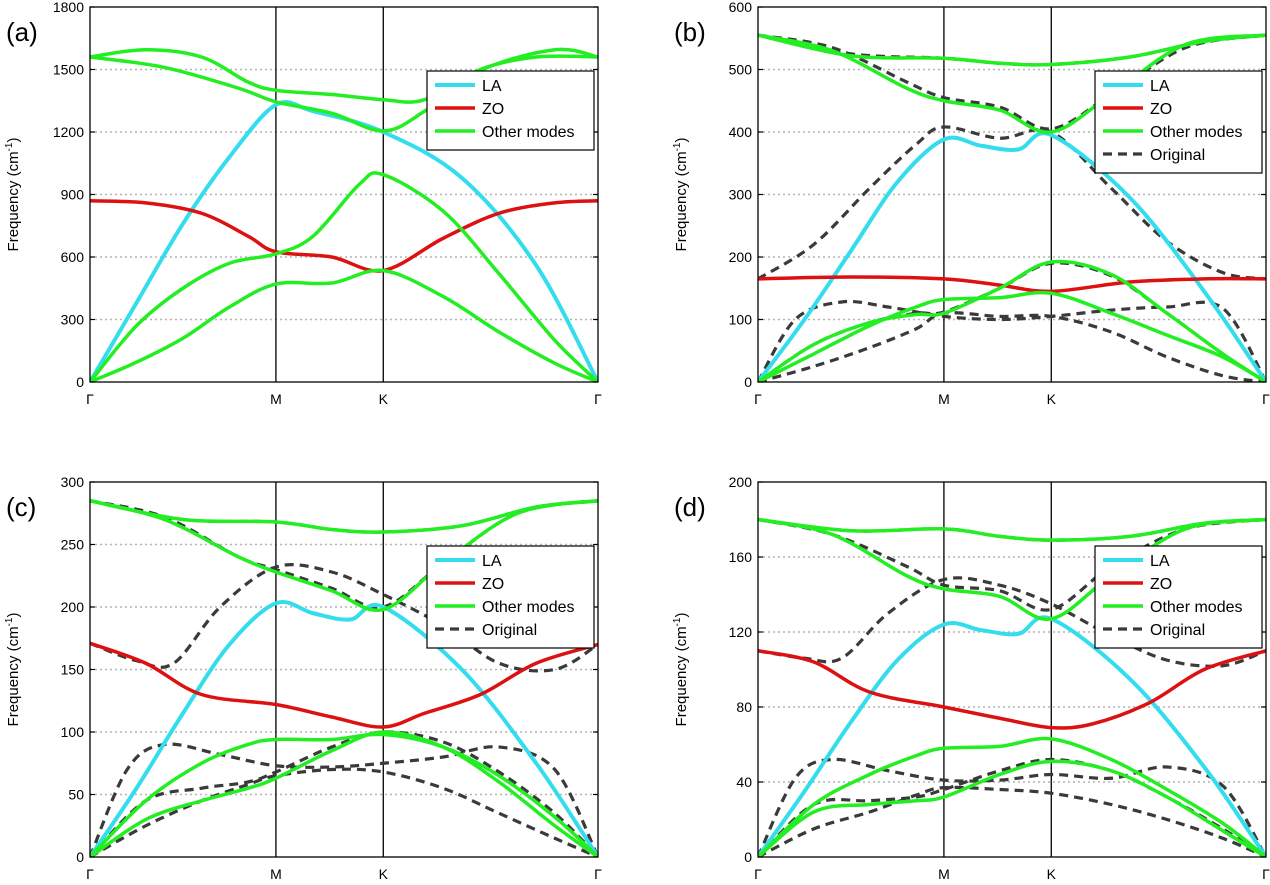 This screenshot has width=1270, height=885. Describe the element at coordinates (690, 507) in the screenshot. I see `panel-label: (d)` at that location.